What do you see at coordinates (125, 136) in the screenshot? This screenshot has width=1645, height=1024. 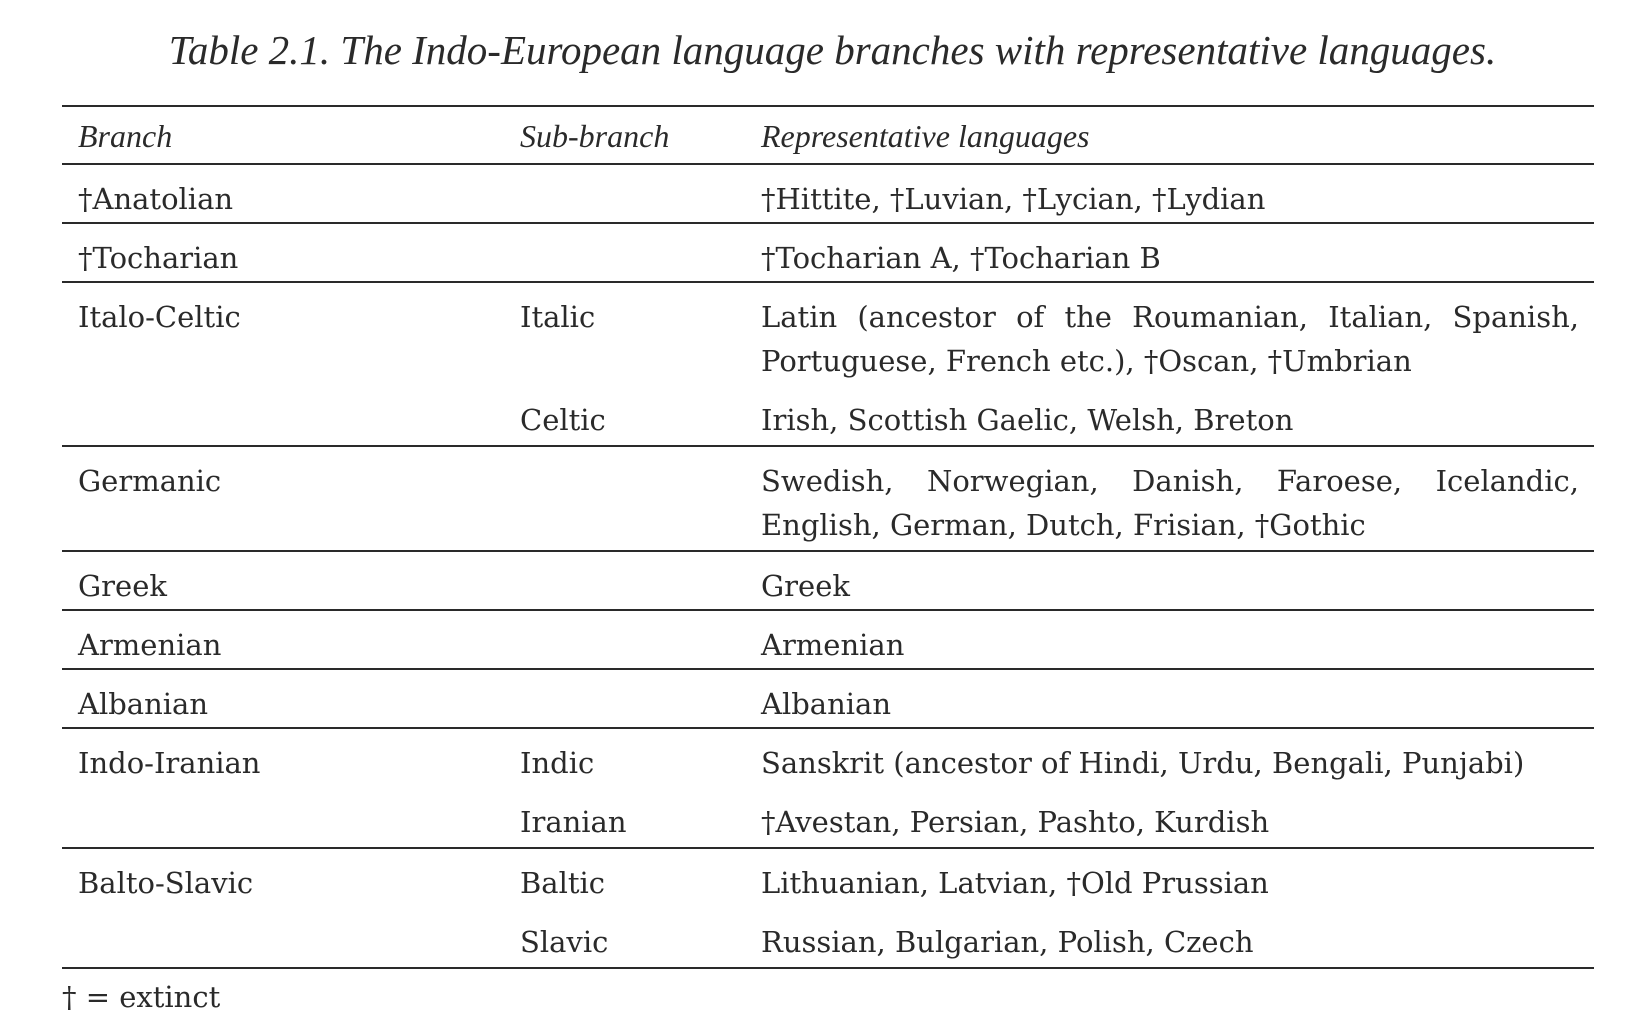 I see `header-branch: Branch` at bounding box center [125, 136].